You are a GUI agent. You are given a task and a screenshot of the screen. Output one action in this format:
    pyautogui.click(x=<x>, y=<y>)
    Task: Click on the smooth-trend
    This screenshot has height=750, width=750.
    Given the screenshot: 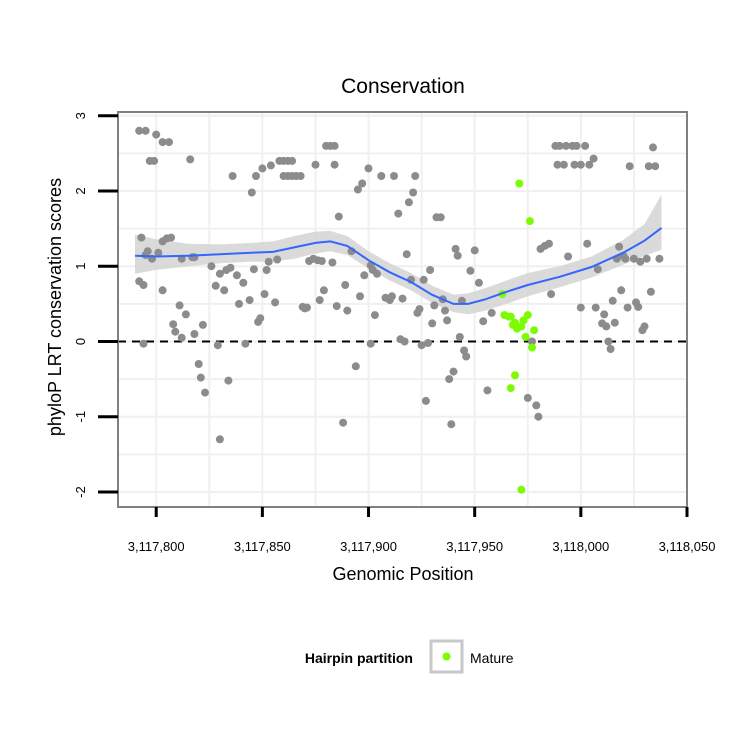 What is the action you would take?
    pyautogui.click(x=398, y=266)
    